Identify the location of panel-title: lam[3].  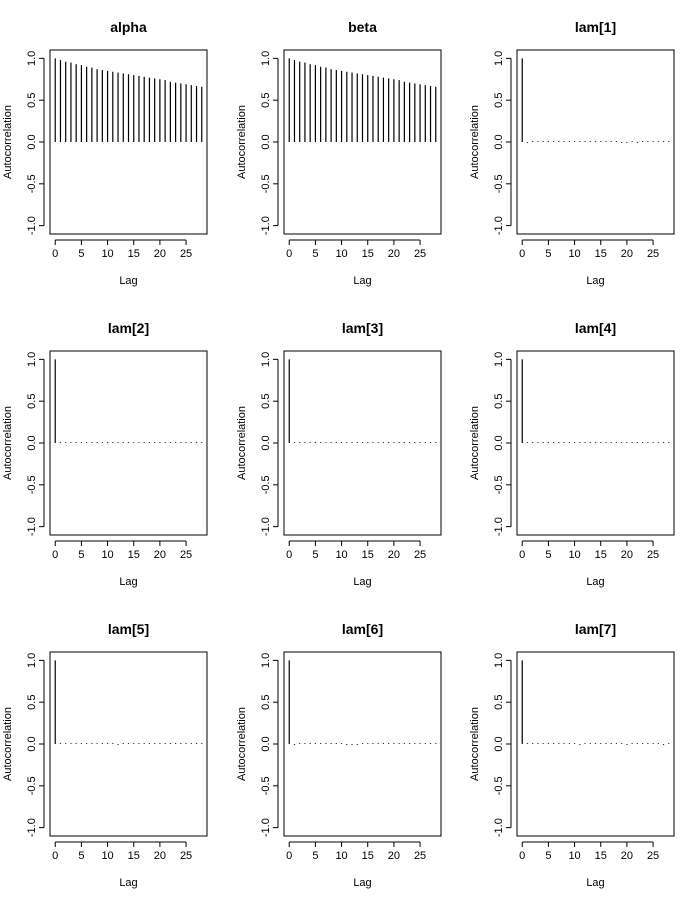
(362, 328).